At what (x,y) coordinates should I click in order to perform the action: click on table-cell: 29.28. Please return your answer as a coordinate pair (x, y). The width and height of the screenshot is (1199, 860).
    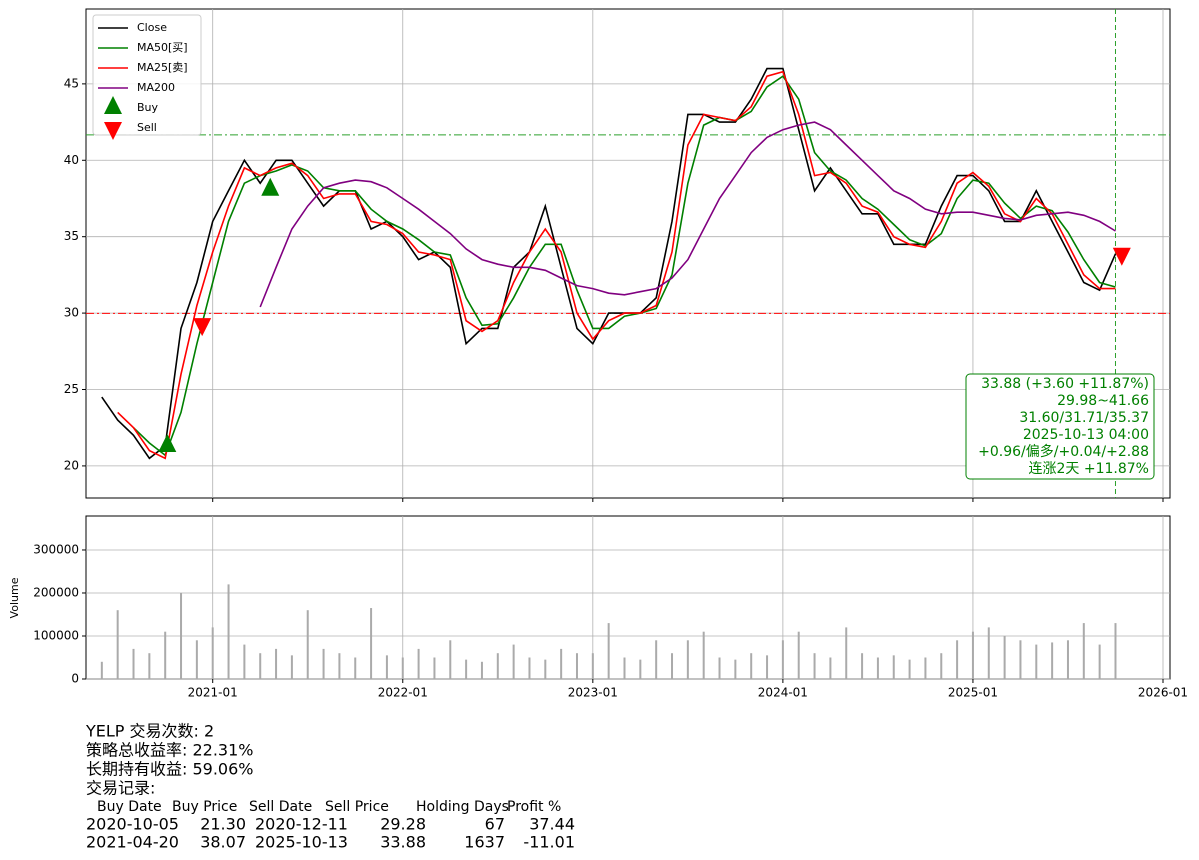
    Looking at the image, I should click on (403, 824).